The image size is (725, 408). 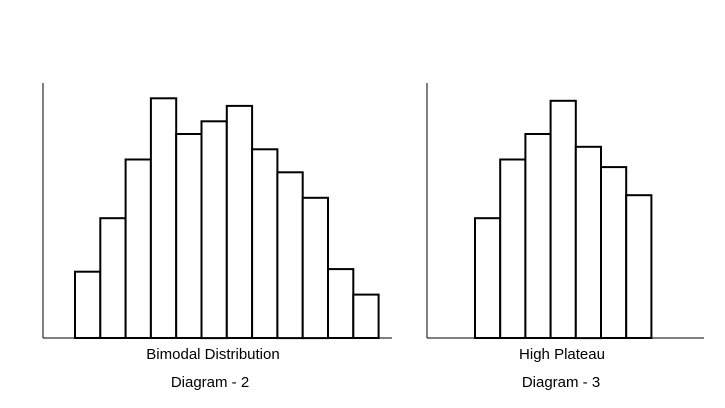 What do you see at coordinates (561, 382) in the screenshot?
I see `diagram-label: Diagram - 3` at bounding box center [561, 382].